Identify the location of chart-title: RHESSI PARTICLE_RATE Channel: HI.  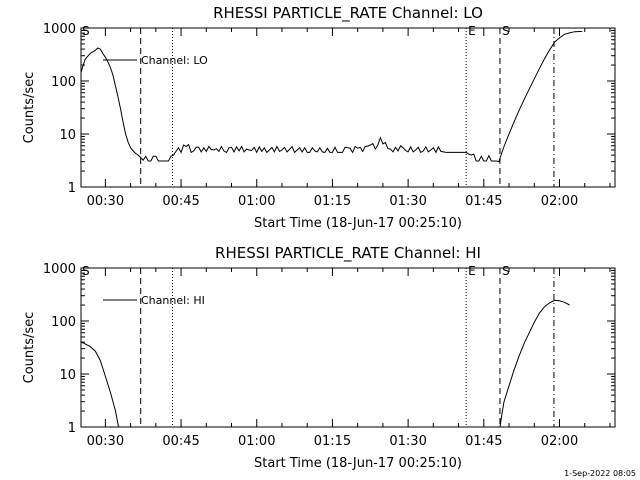
(348, 253).